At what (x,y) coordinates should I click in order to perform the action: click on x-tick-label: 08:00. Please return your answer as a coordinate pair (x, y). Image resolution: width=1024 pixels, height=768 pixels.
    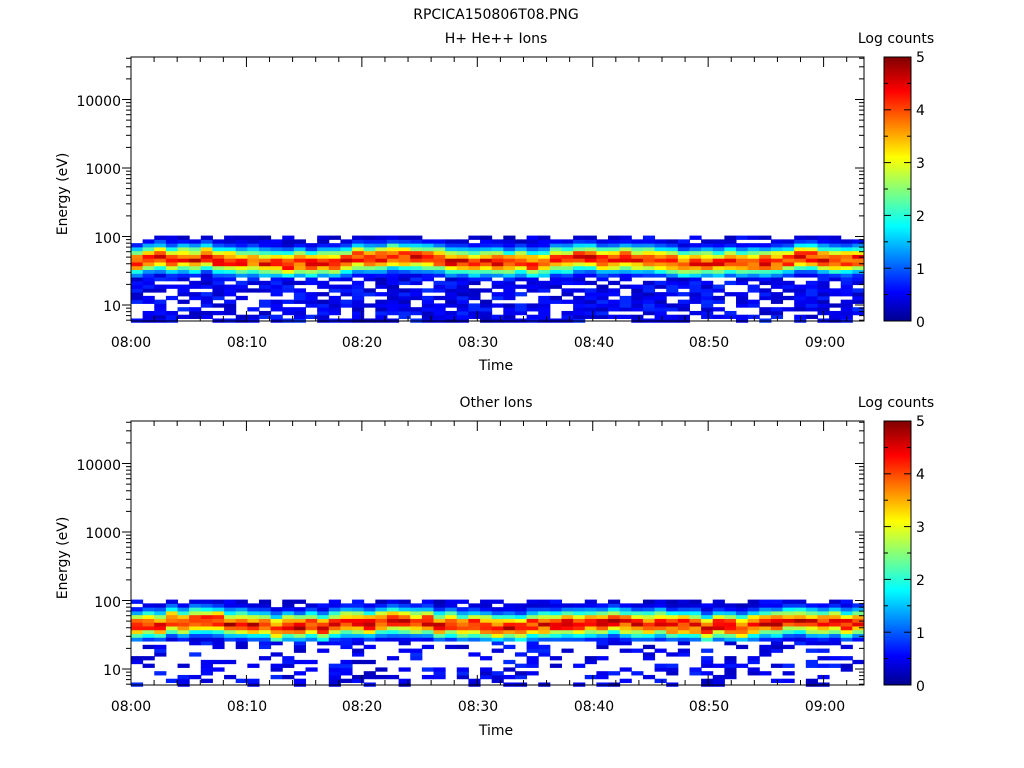
    Looking at the image, I should click on (131, 343).